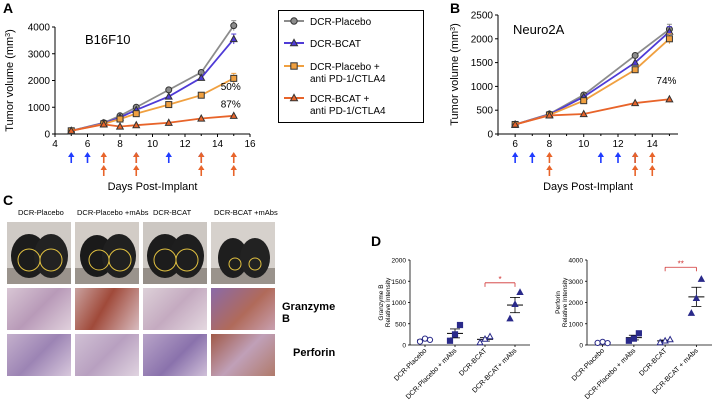  I want to click on chart-b-arrow-orange-1-b, so click(635, 170).